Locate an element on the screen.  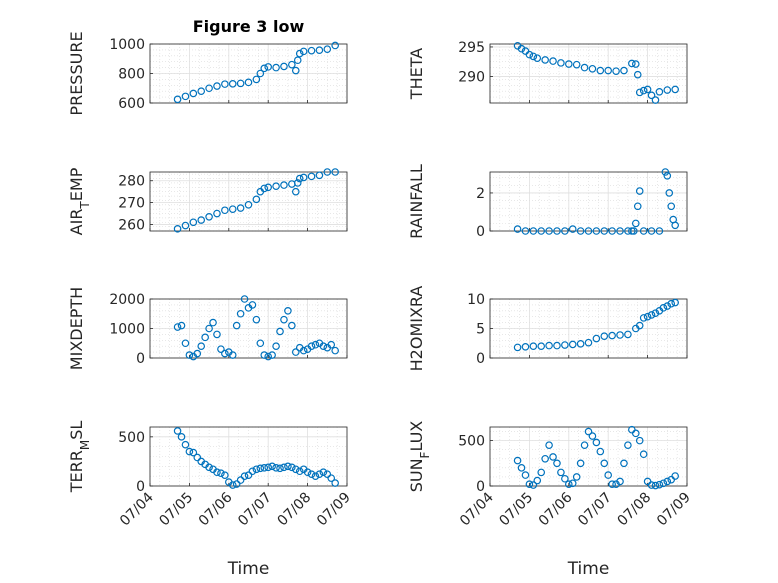
y-tick-label: 0 is located at coordinates (480, 232).